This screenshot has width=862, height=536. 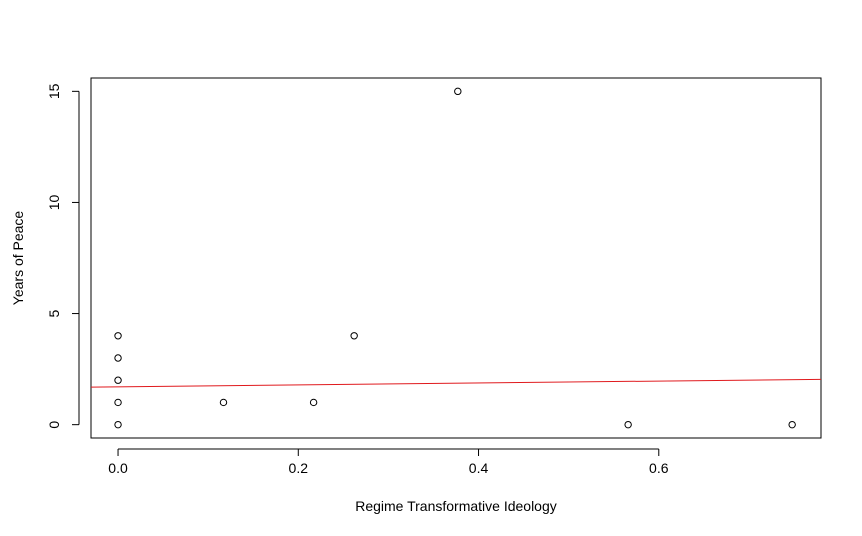 I want to click on y-axis: 0 5 10 15, so click(x=63, y=256).